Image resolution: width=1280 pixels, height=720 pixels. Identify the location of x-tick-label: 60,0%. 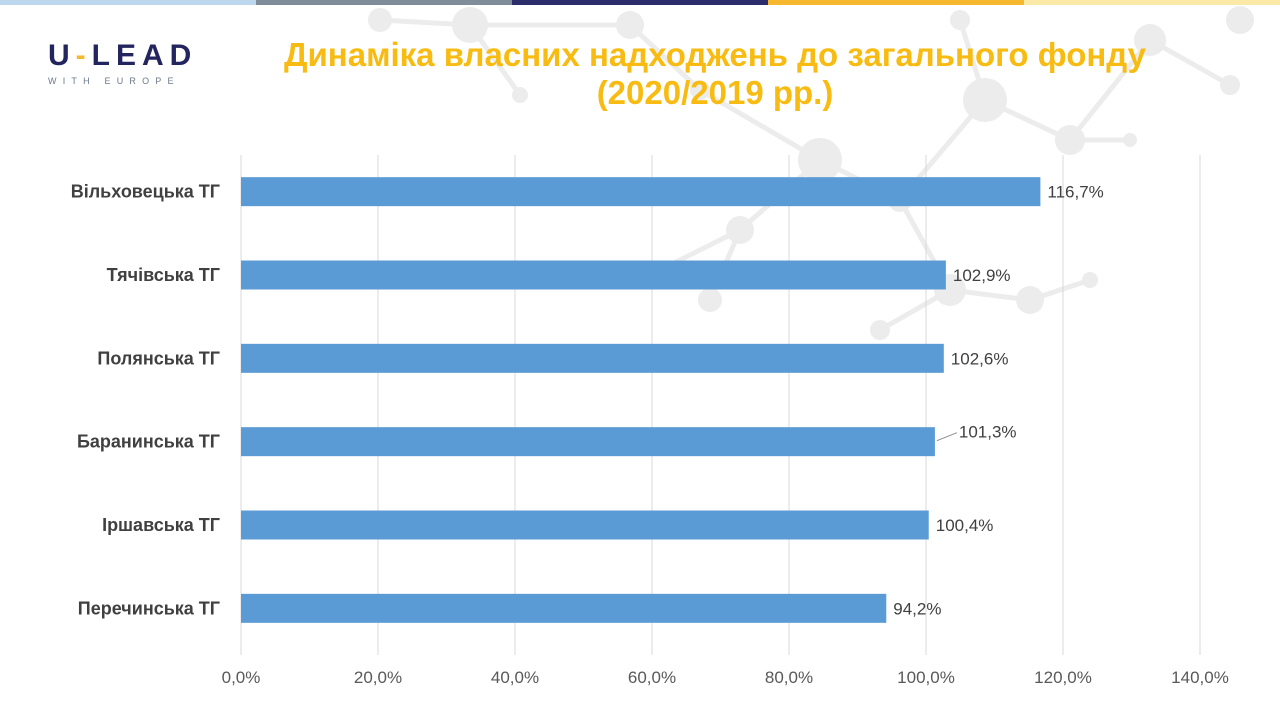
(652, 677).